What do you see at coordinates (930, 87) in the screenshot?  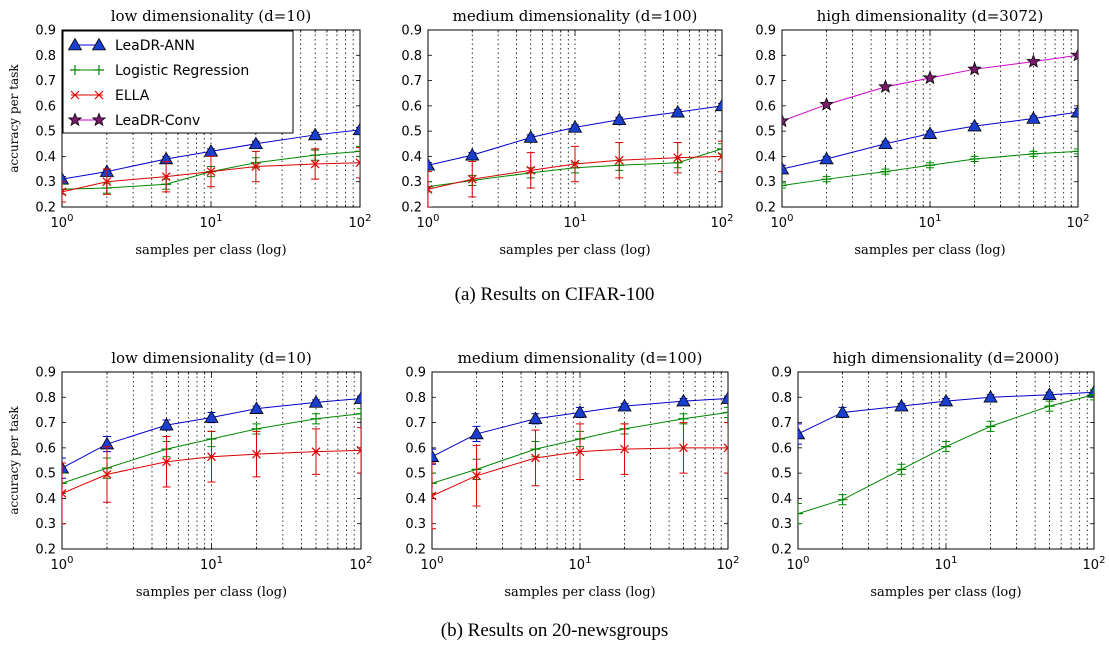 I see `series-leadr_conv` at bounding box center [930, 87].